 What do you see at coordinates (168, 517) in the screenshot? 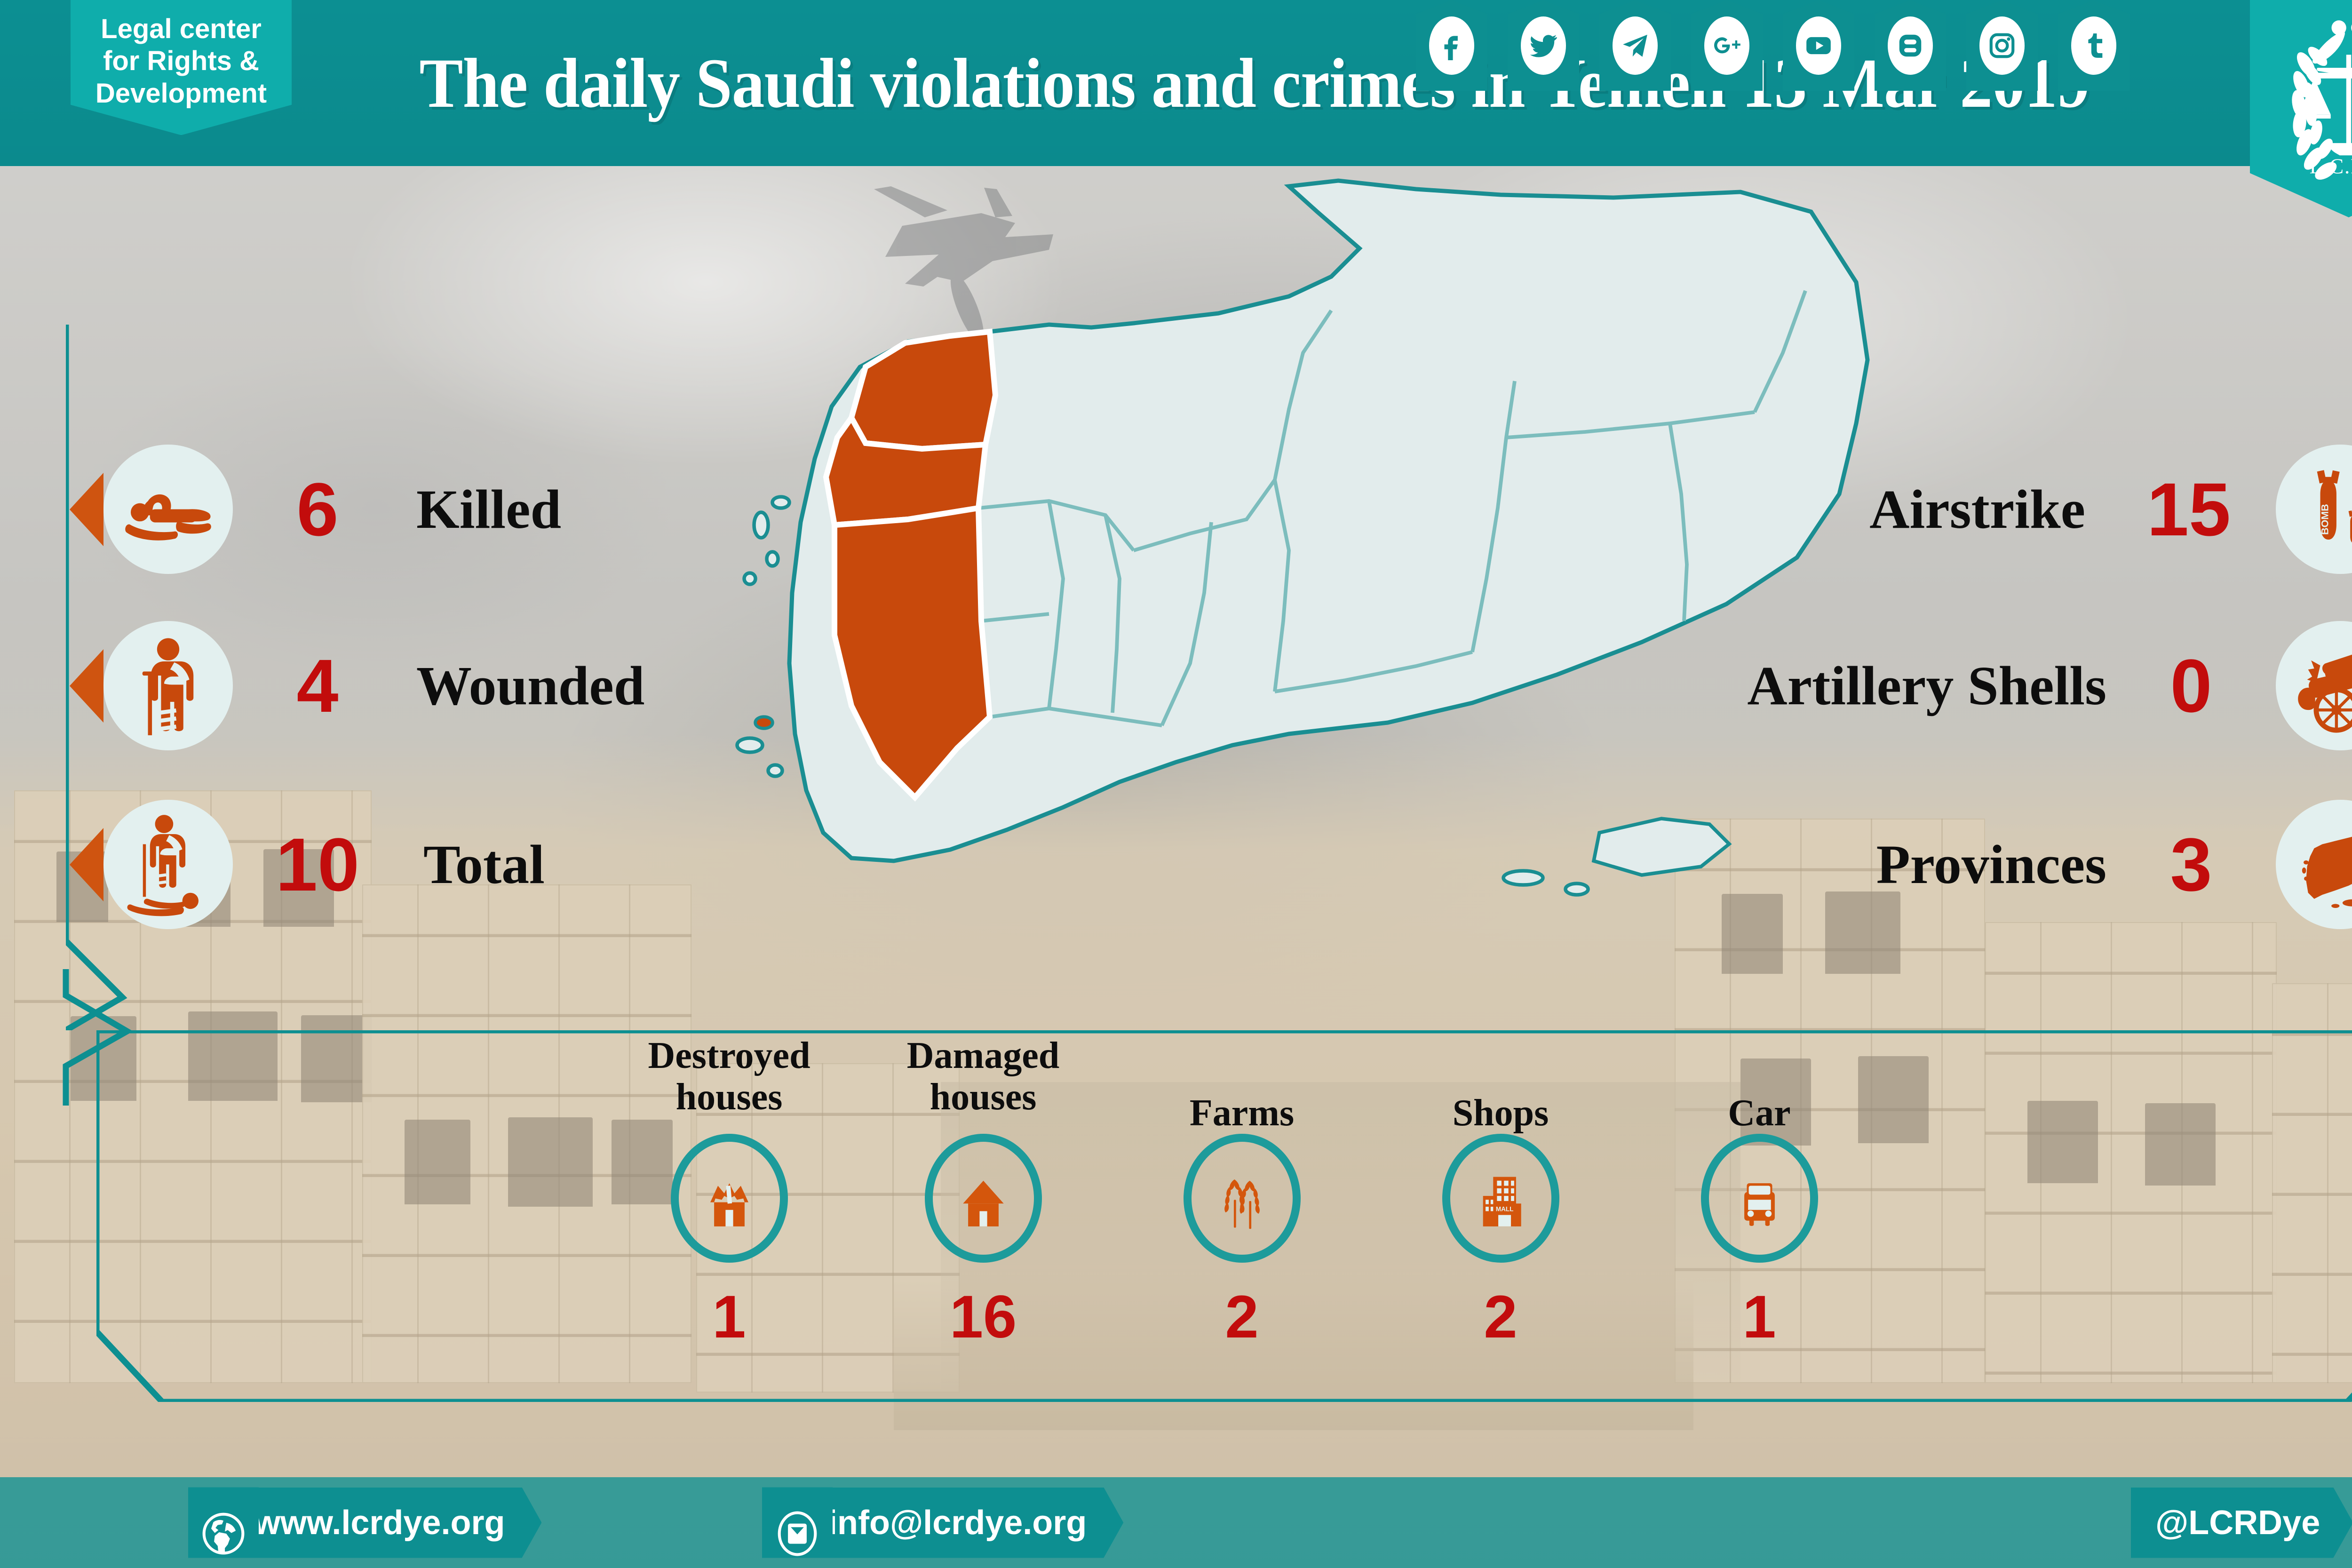
I see `corpse-icon` at bounding box center [168, 517].